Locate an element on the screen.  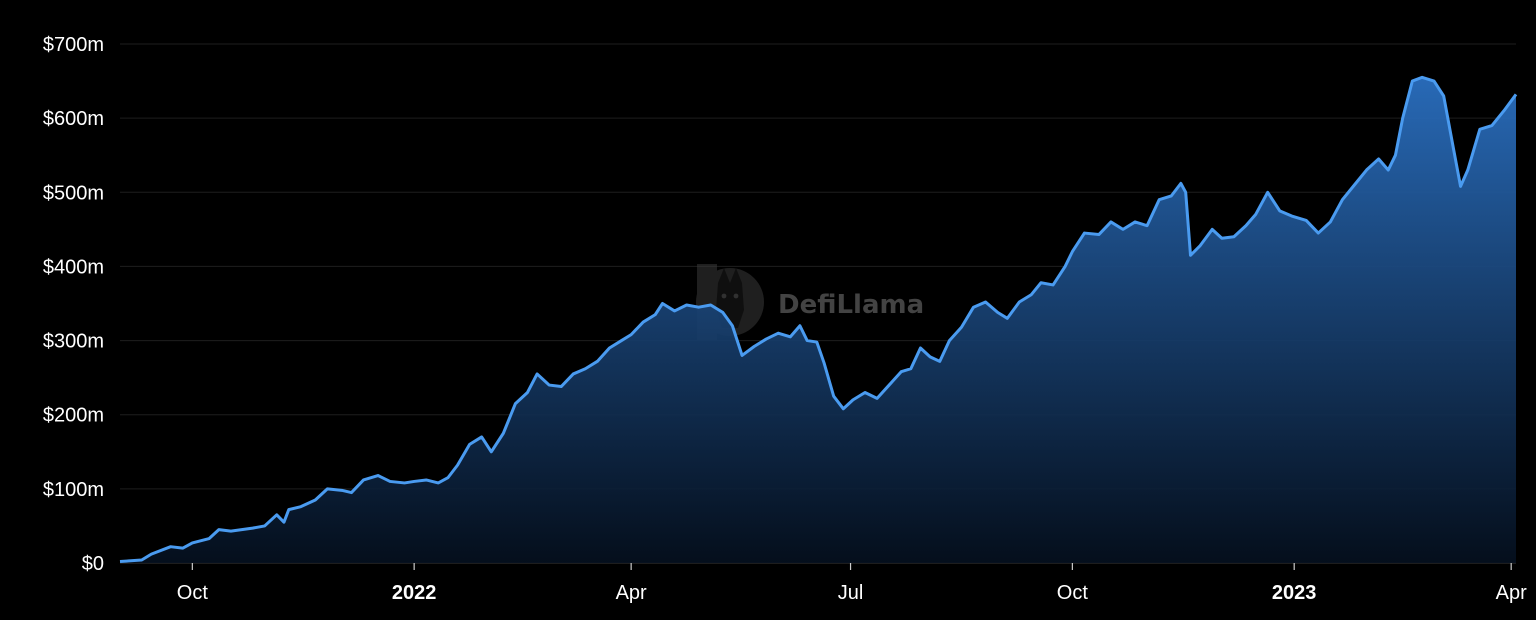
y-tick-label: $100m is located at coordinates (73, 490).